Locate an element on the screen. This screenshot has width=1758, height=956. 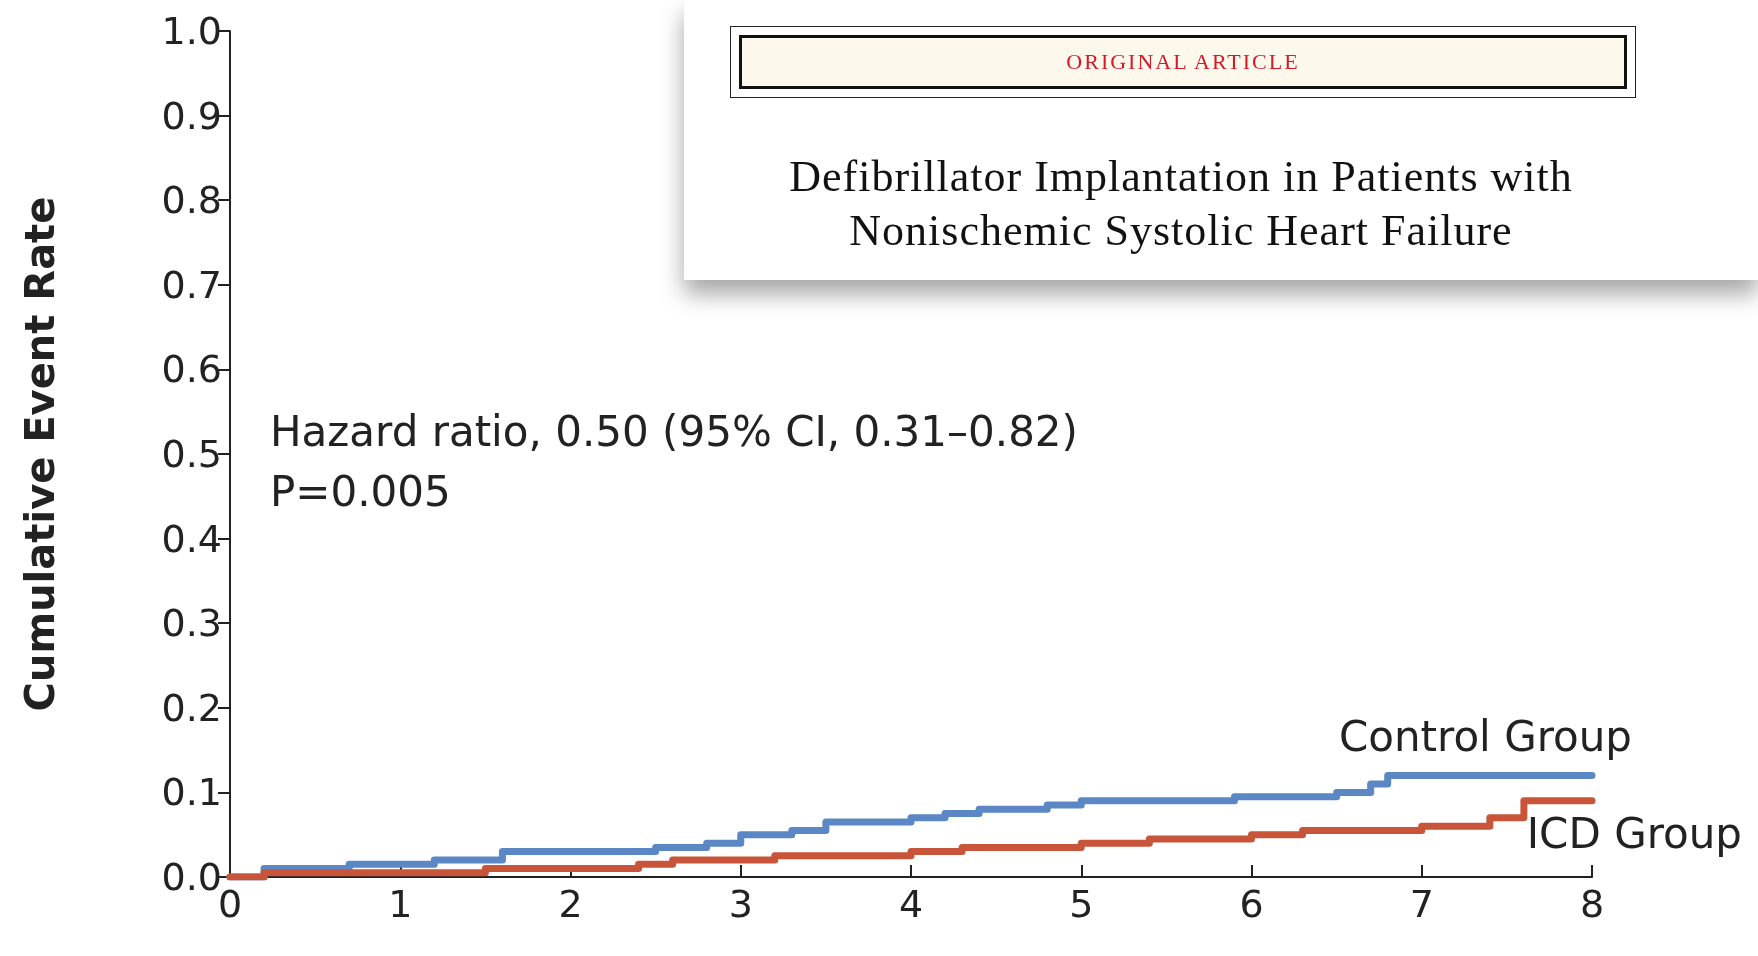
x-tick-label: 4 is located at coordinates (911, 904).